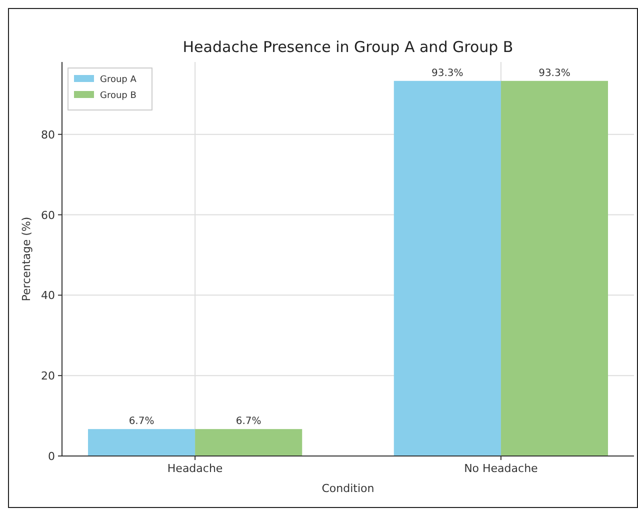 This screenshot has height=514, width=638. I want to click on chart-title: Headache Presence in Group A and Group B, so click(348, 47).